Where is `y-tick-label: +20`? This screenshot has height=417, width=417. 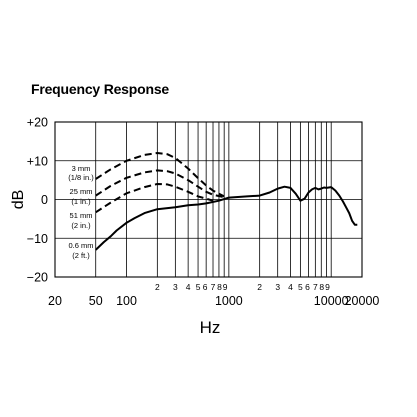
y-tick-label: +20 is located at coordinates (37, 123).